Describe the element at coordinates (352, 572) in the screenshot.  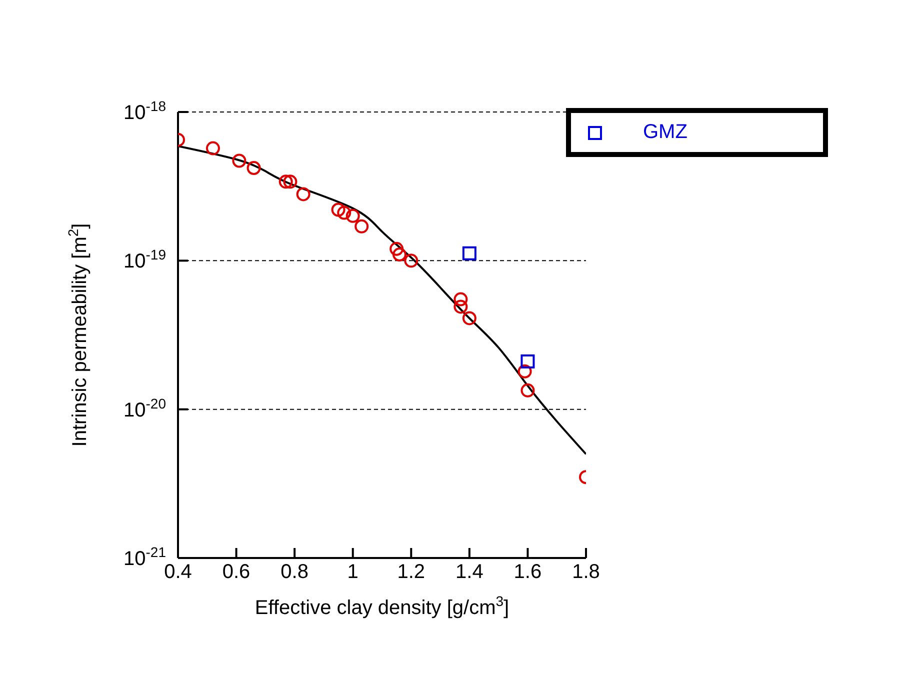
I see `x-tick-label: 1` at that location.